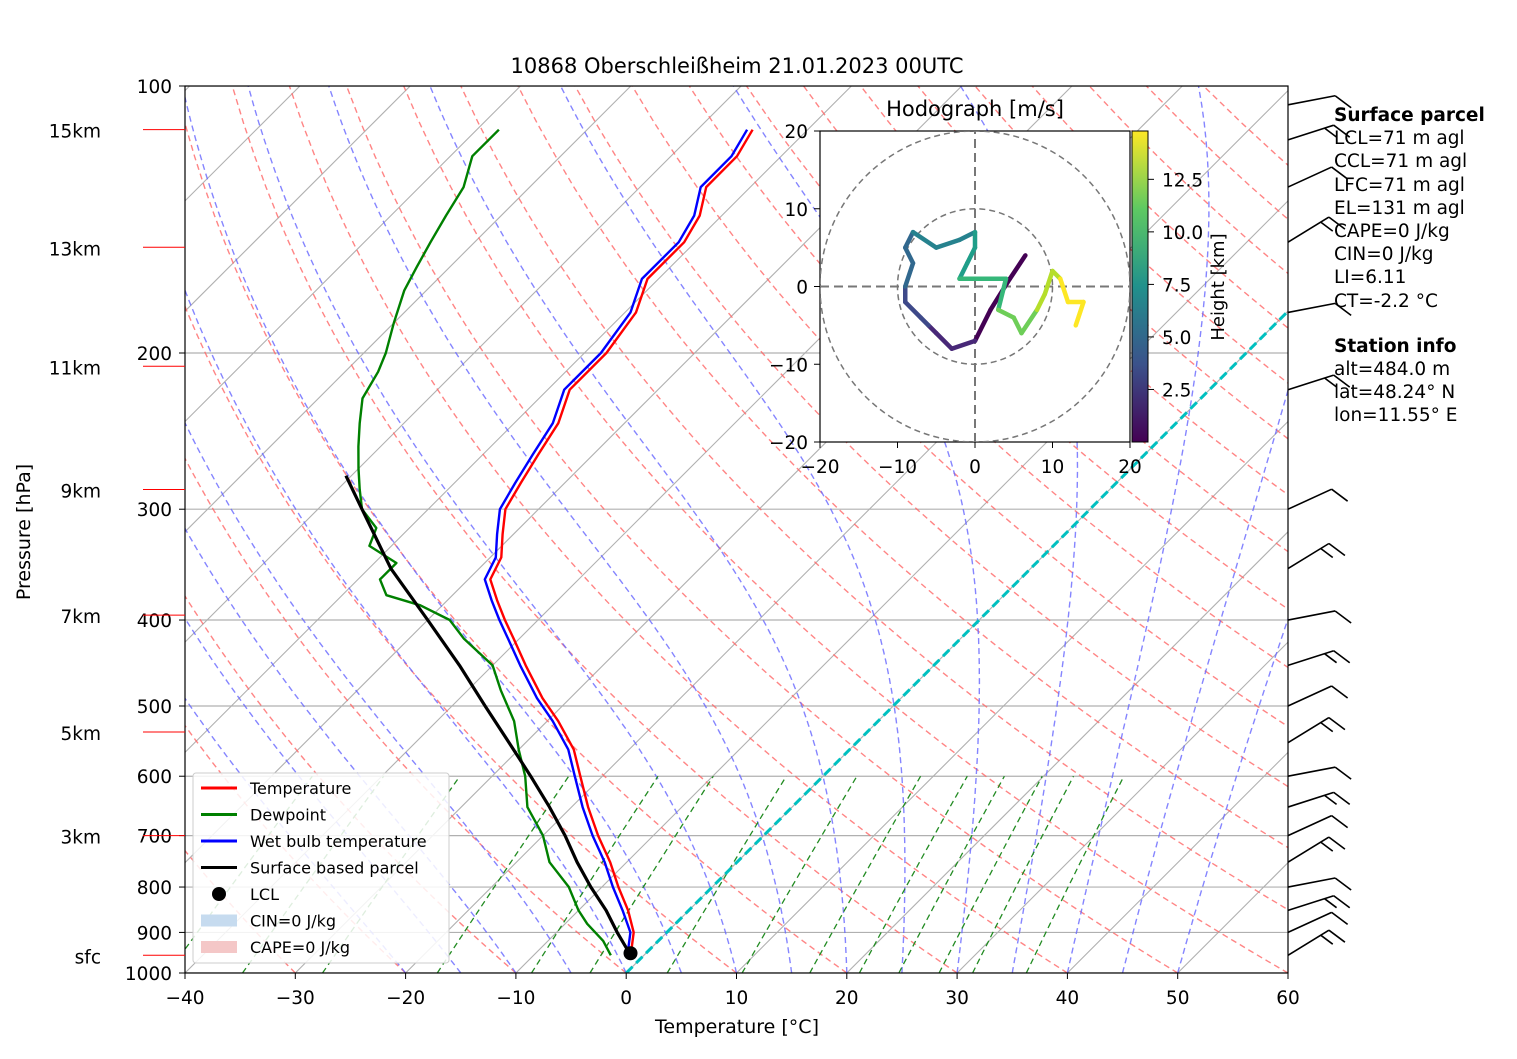 The width and height of the screenshot is (1517, 1059). I want to click on x-axis-label: Temperature [°C], so click(736, 1027).